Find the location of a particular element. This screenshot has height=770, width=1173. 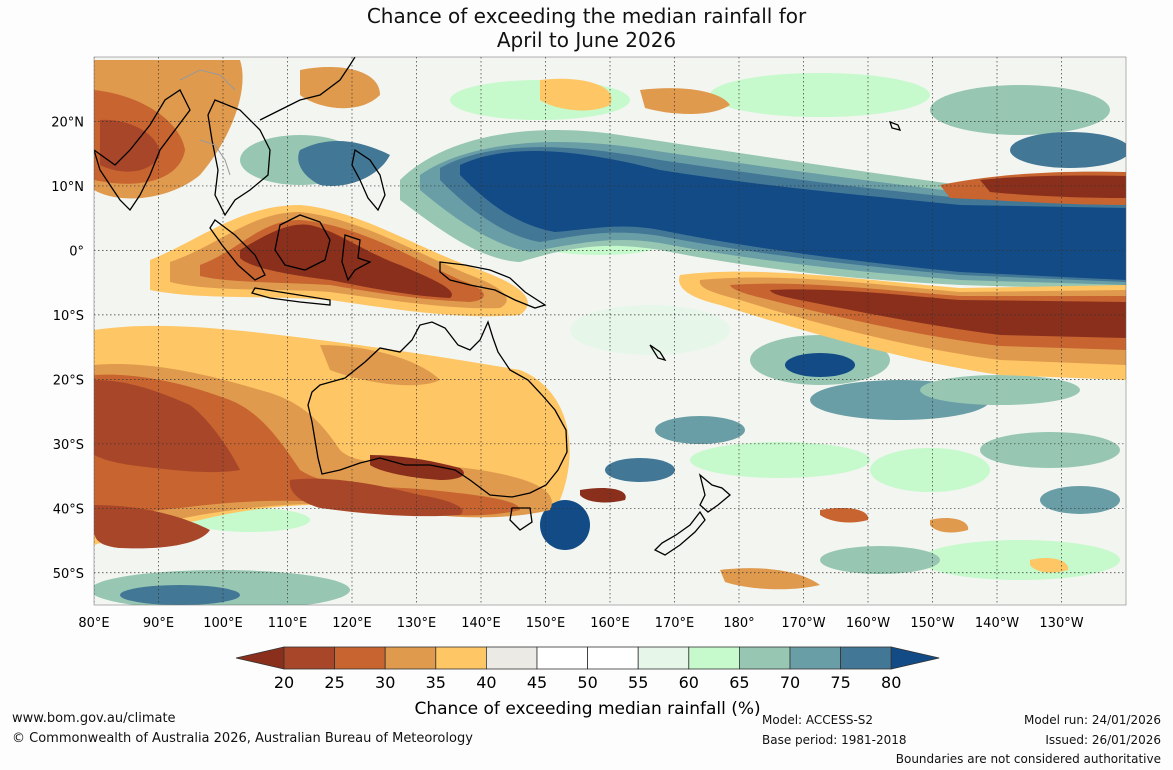

lon-tick-label: 180° is located at coordinates (738, 623).